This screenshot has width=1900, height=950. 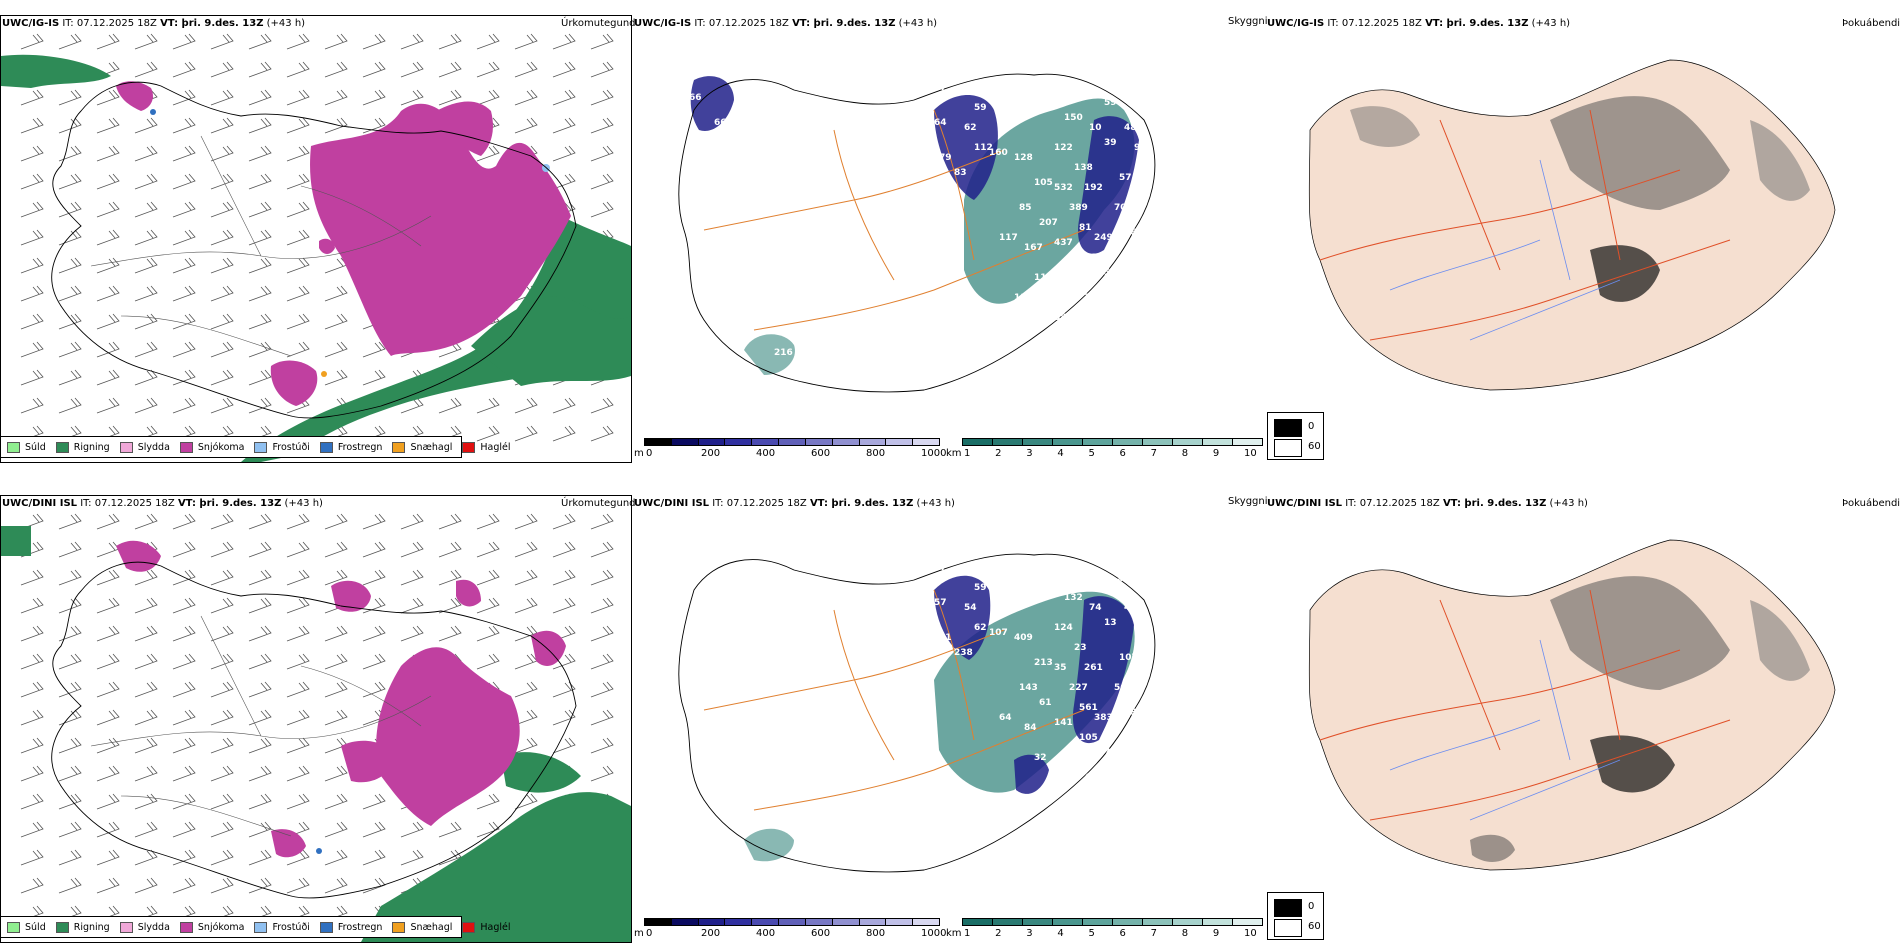 What do you see at coordinates (1060, 668) in the screenshot?
I see `precip-sum-label: 35` at bounding box center [1060, 668].